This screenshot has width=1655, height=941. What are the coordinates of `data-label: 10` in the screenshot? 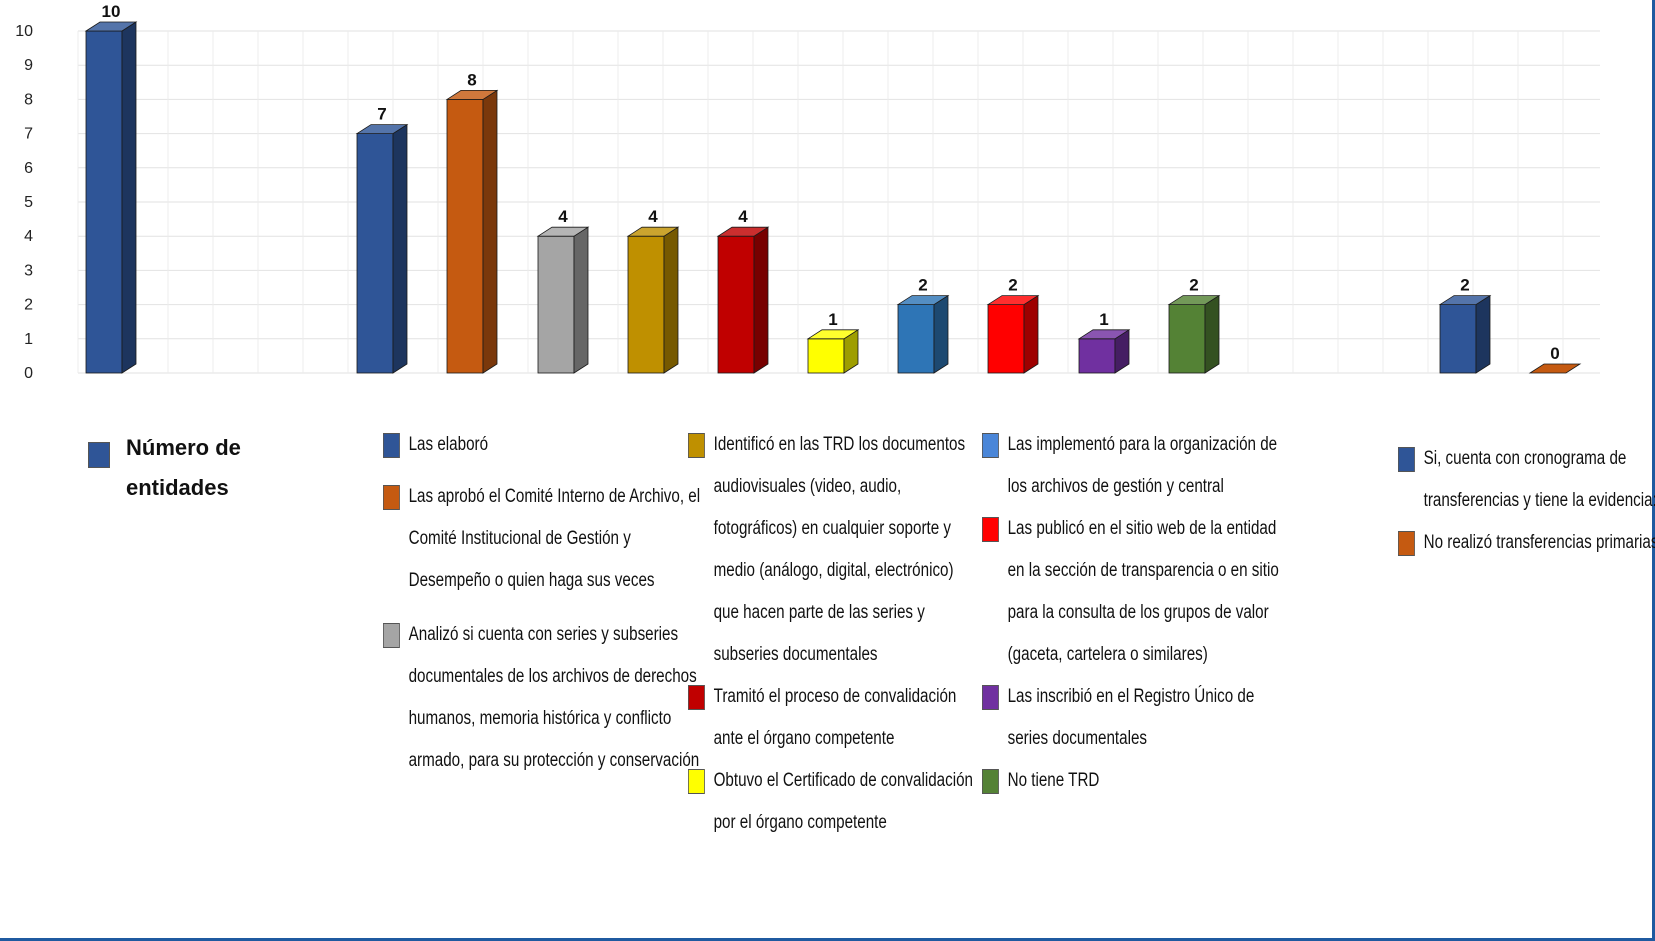 It's located at (111, 11).